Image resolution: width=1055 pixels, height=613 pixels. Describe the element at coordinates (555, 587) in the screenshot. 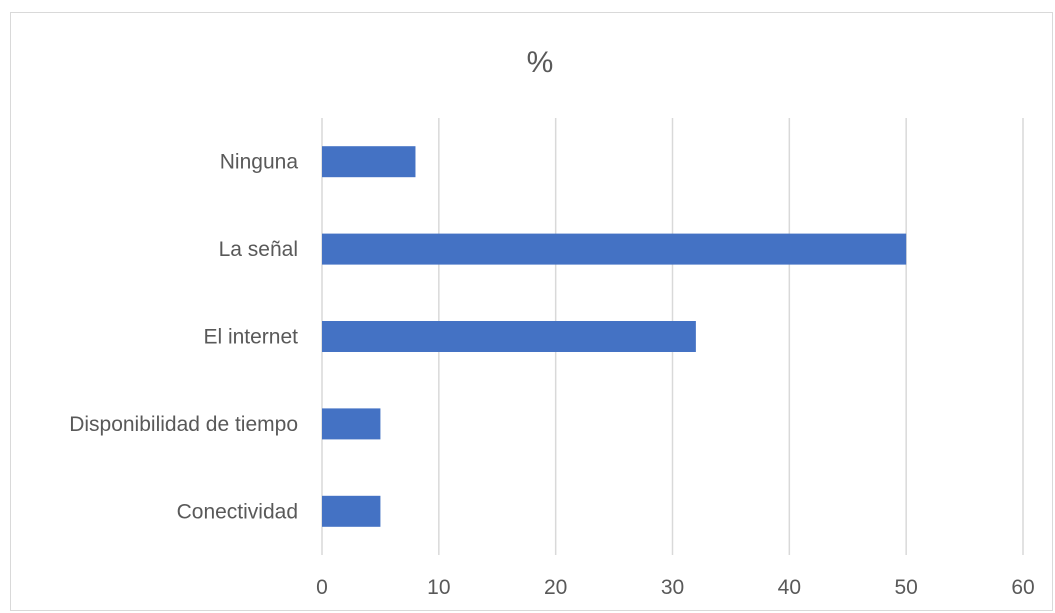

I see `x-tick-label: 20` at that location.